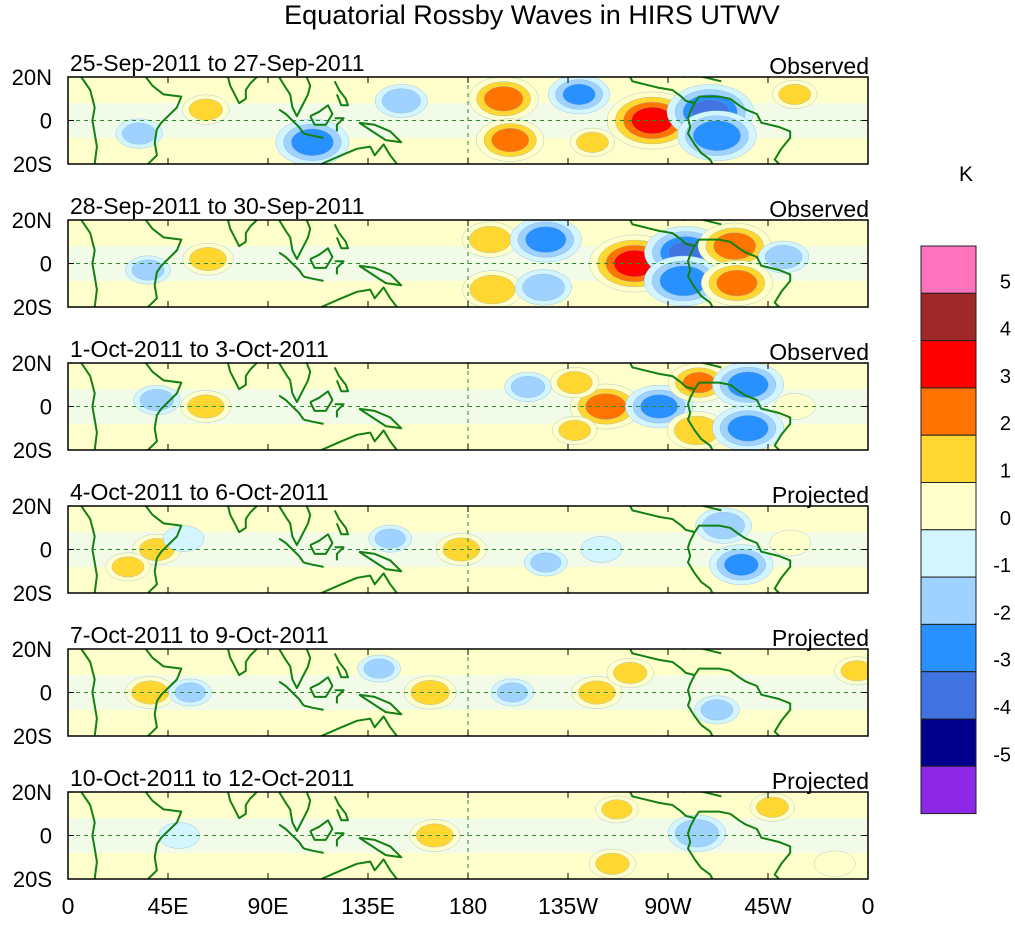 Image resolution: width=1015 pixels, height=929 pixels. What do you see at coordinates (359, 153) in the screenshot?
I see `coast-australia` at bounding box center [359, 153].